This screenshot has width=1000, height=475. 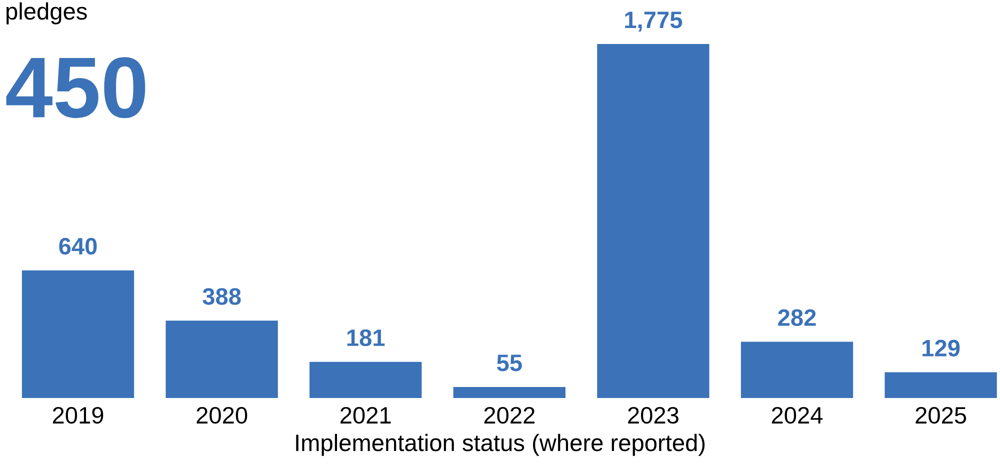 What do you see at coordinates (653, 415) in the screenshot?
I see `x-tick-label: 2023` at bounding box center [653, 415].